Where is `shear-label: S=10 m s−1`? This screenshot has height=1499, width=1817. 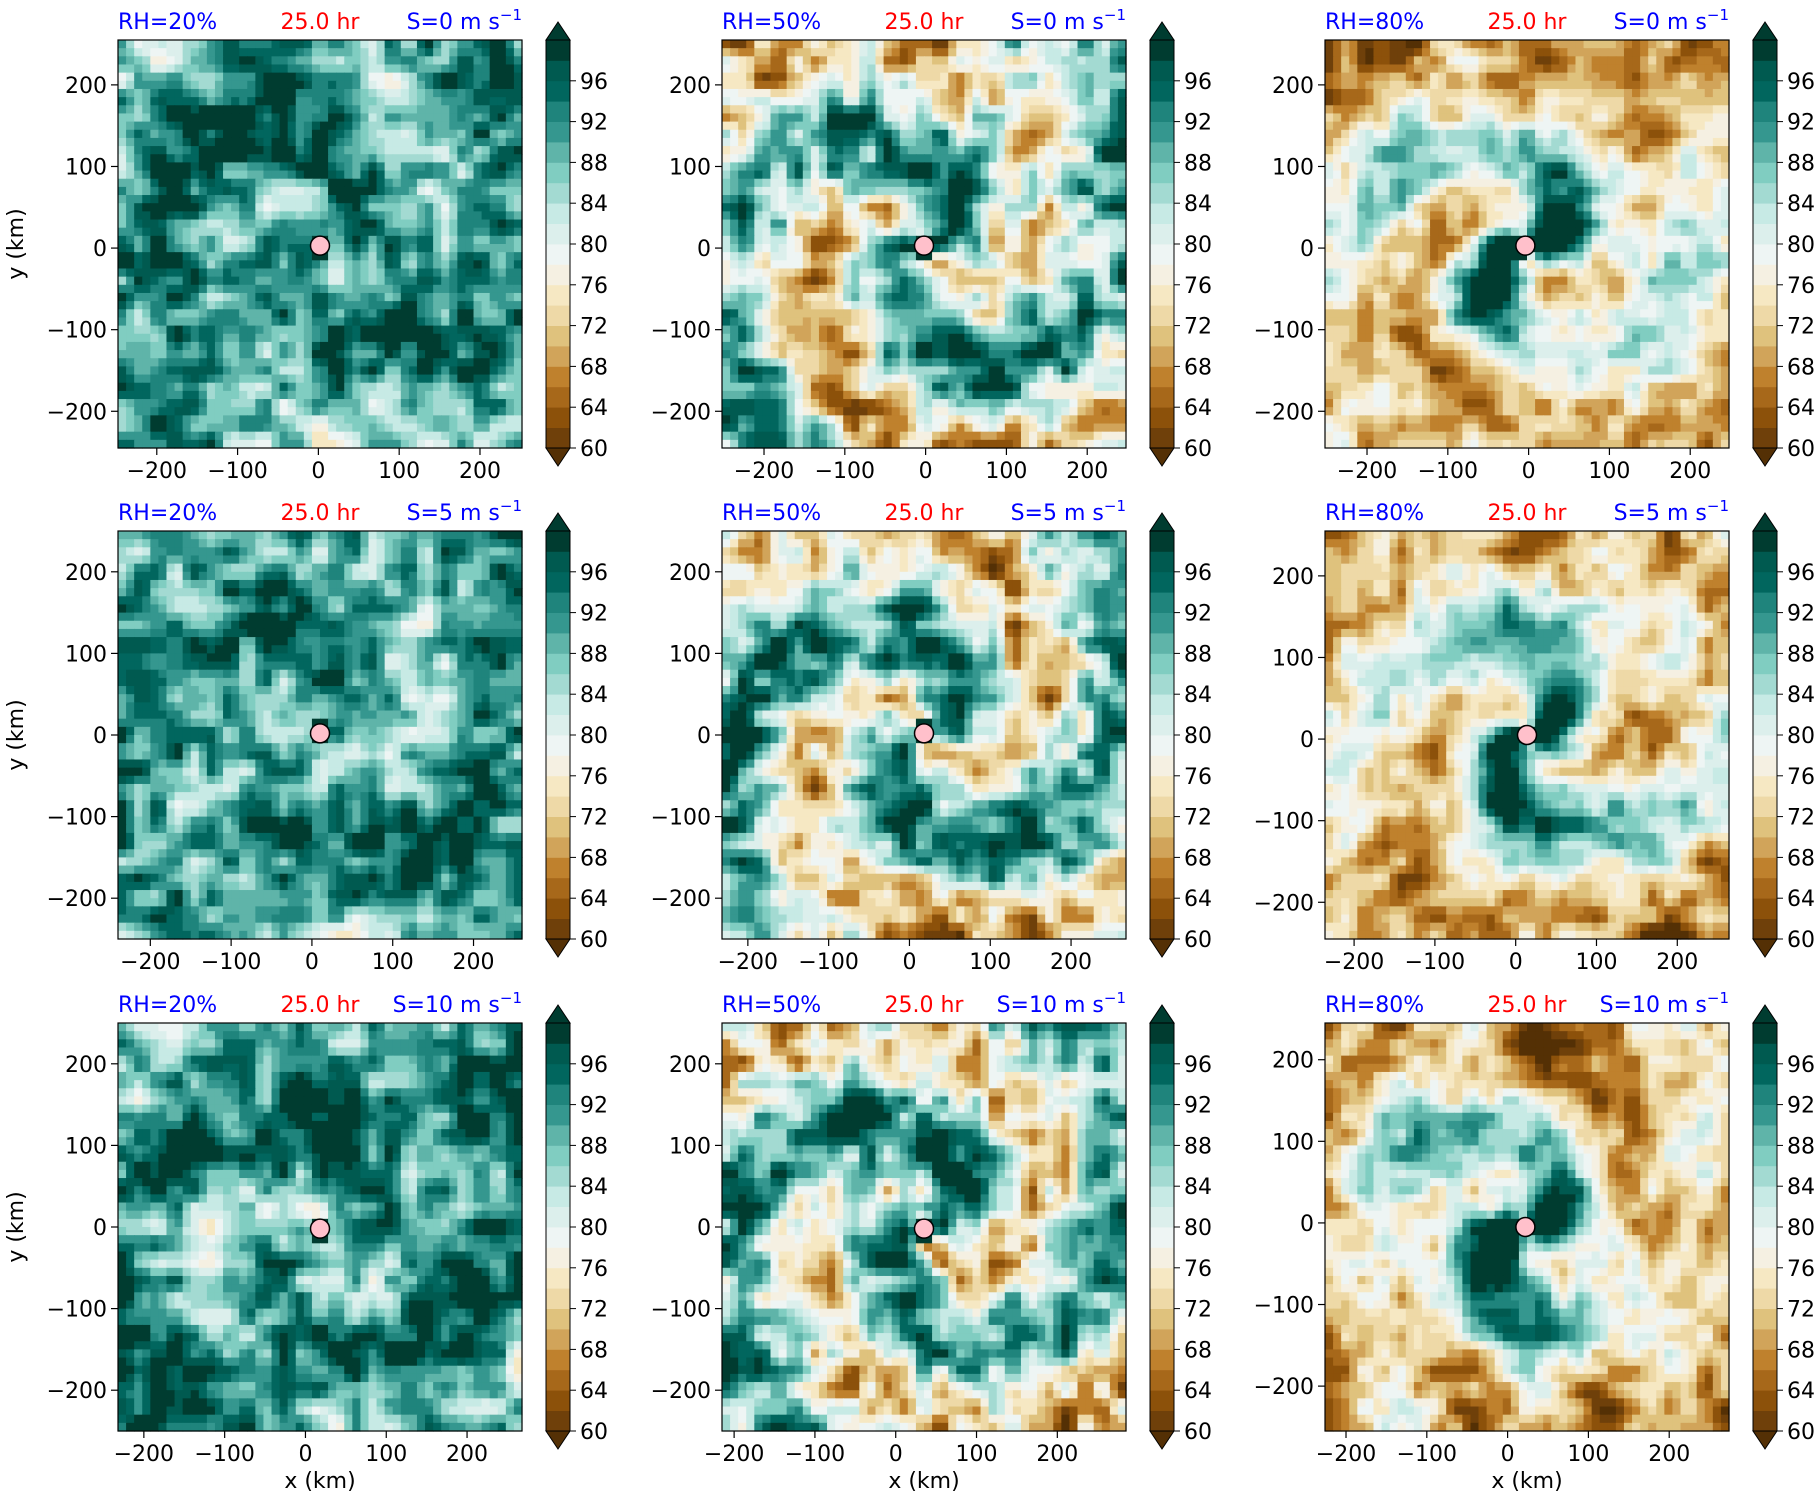
shear-label: S=10 m s−1 is located at coordinates (457, 1003).